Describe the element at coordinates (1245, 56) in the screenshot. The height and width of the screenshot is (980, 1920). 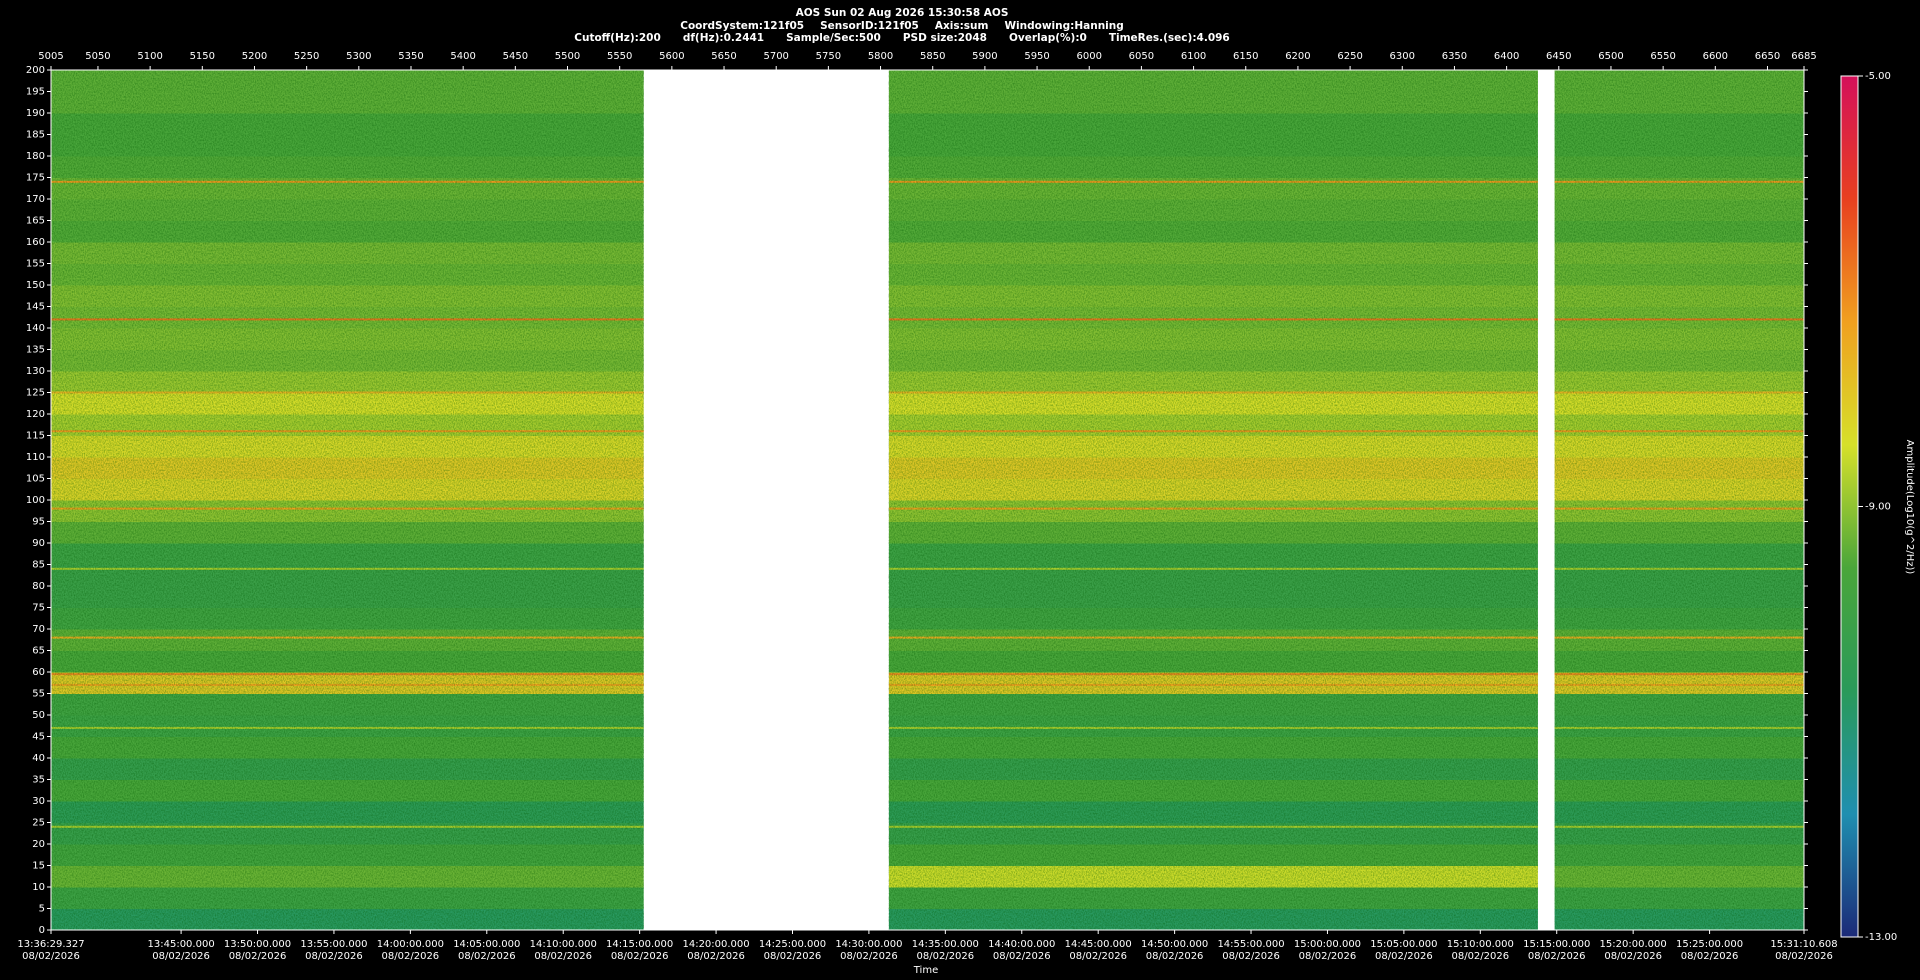
I see `x-tick-label-top: 6150` at that location.